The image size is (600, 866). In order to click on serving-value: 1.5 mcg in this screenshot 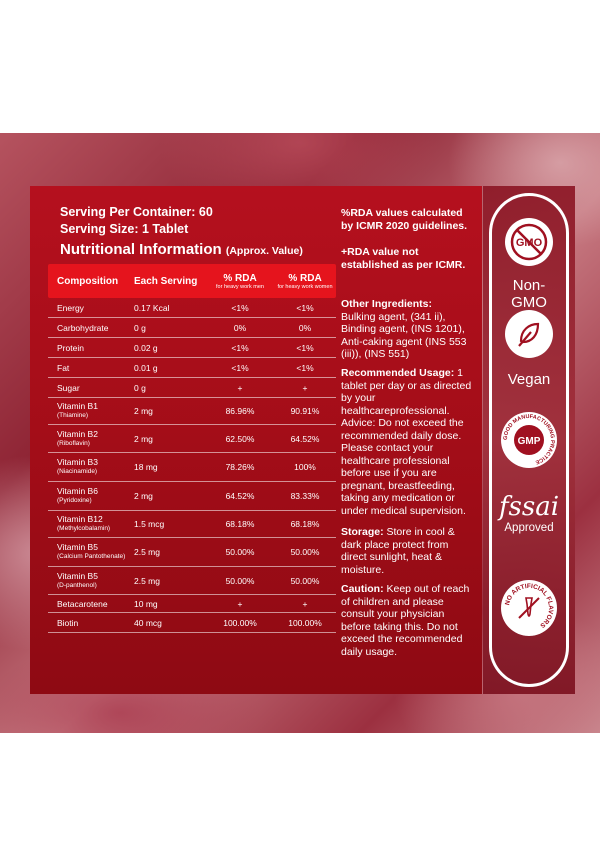, I will do `click(149, 524)`.